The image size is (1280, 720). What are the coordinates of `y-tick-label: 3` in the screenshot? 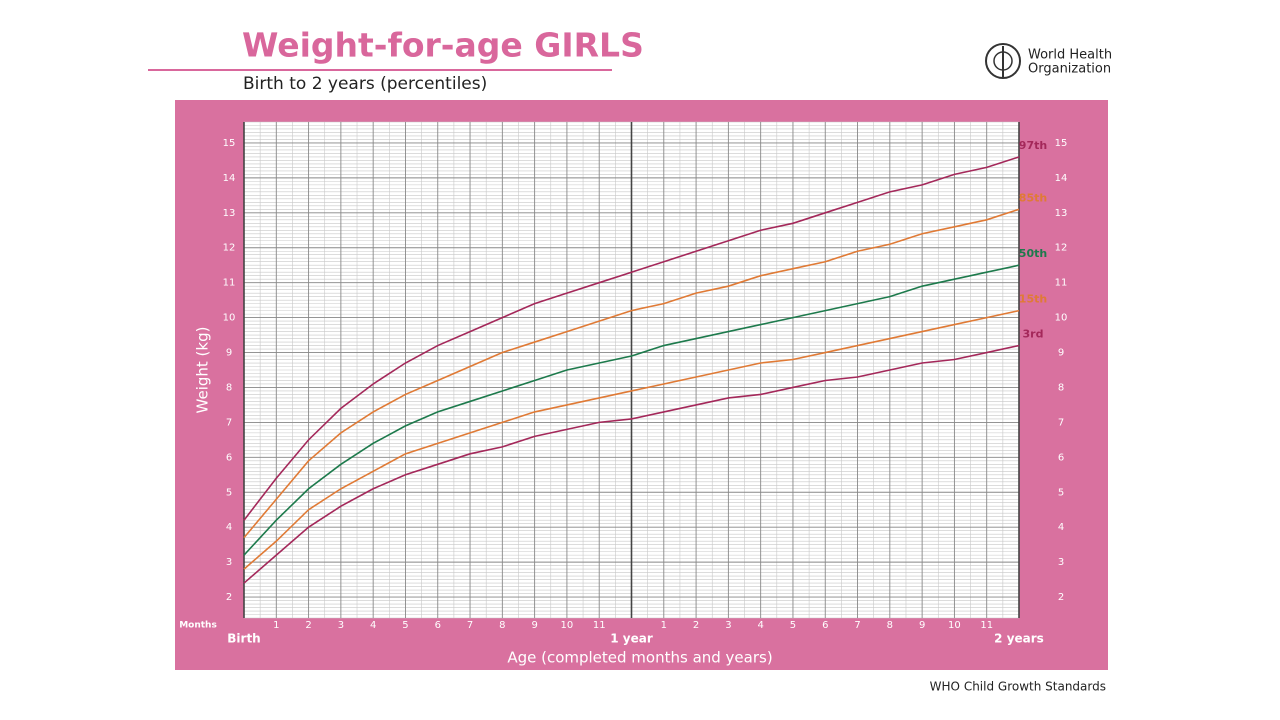 It's located at (229, 562).